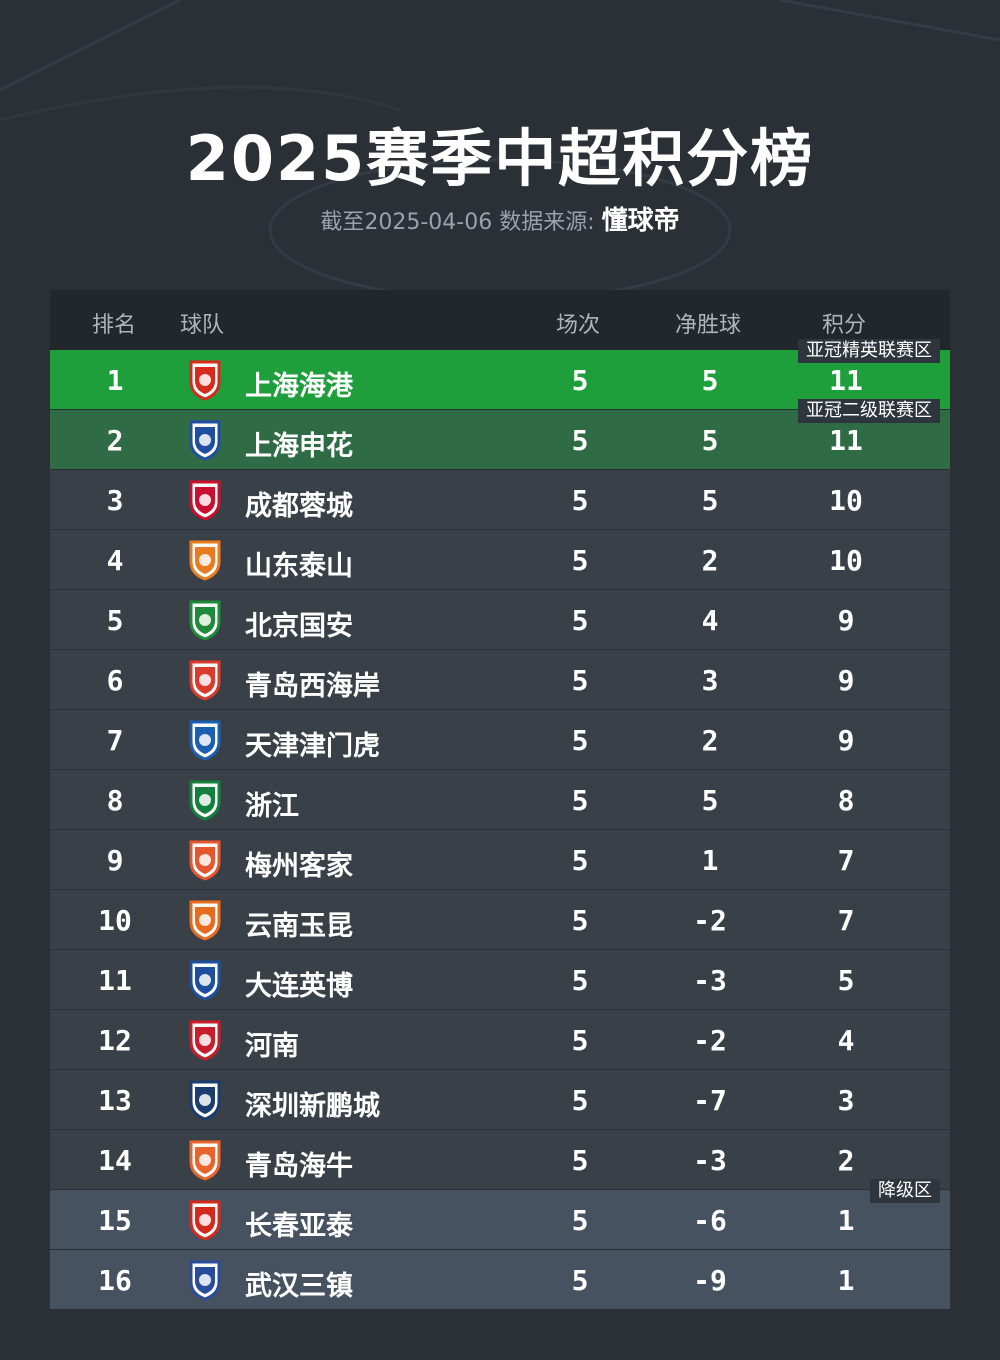  I want to click on column-points: 积分, so click(844, 325).